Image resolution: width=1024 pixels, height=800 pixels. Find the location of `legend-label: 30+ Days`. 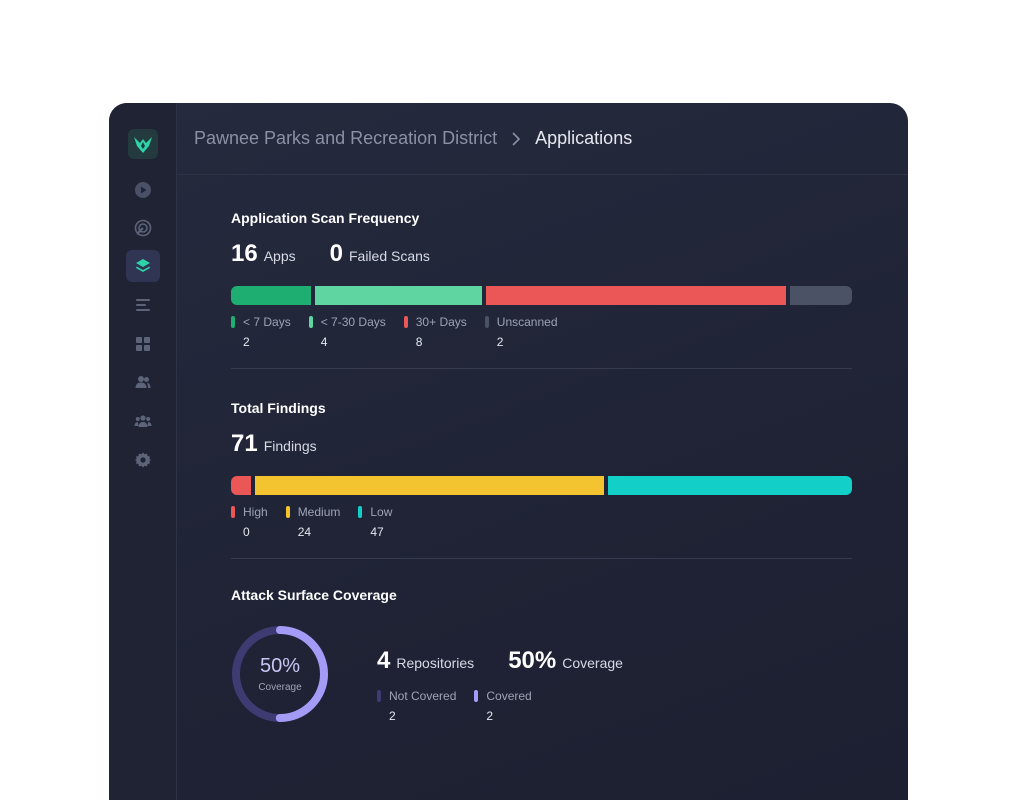

legend-label: 30+ Days is located at coordinates (441, 322).